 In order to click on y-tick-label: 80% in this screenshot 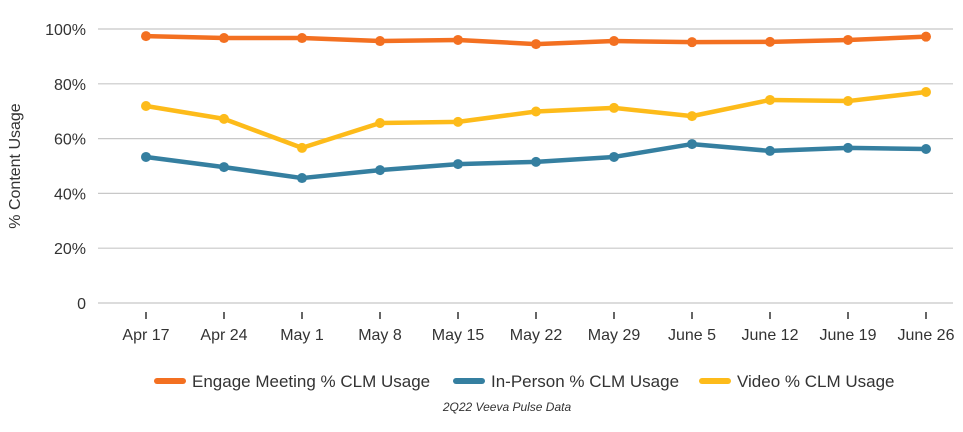, I will do `click(70, 85)`.